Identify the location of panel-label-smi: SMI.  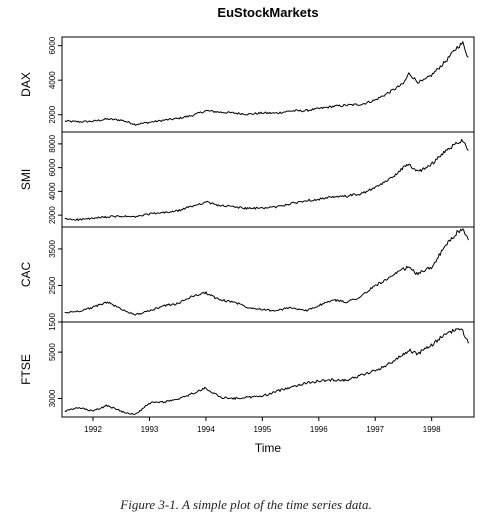
(26, 179).